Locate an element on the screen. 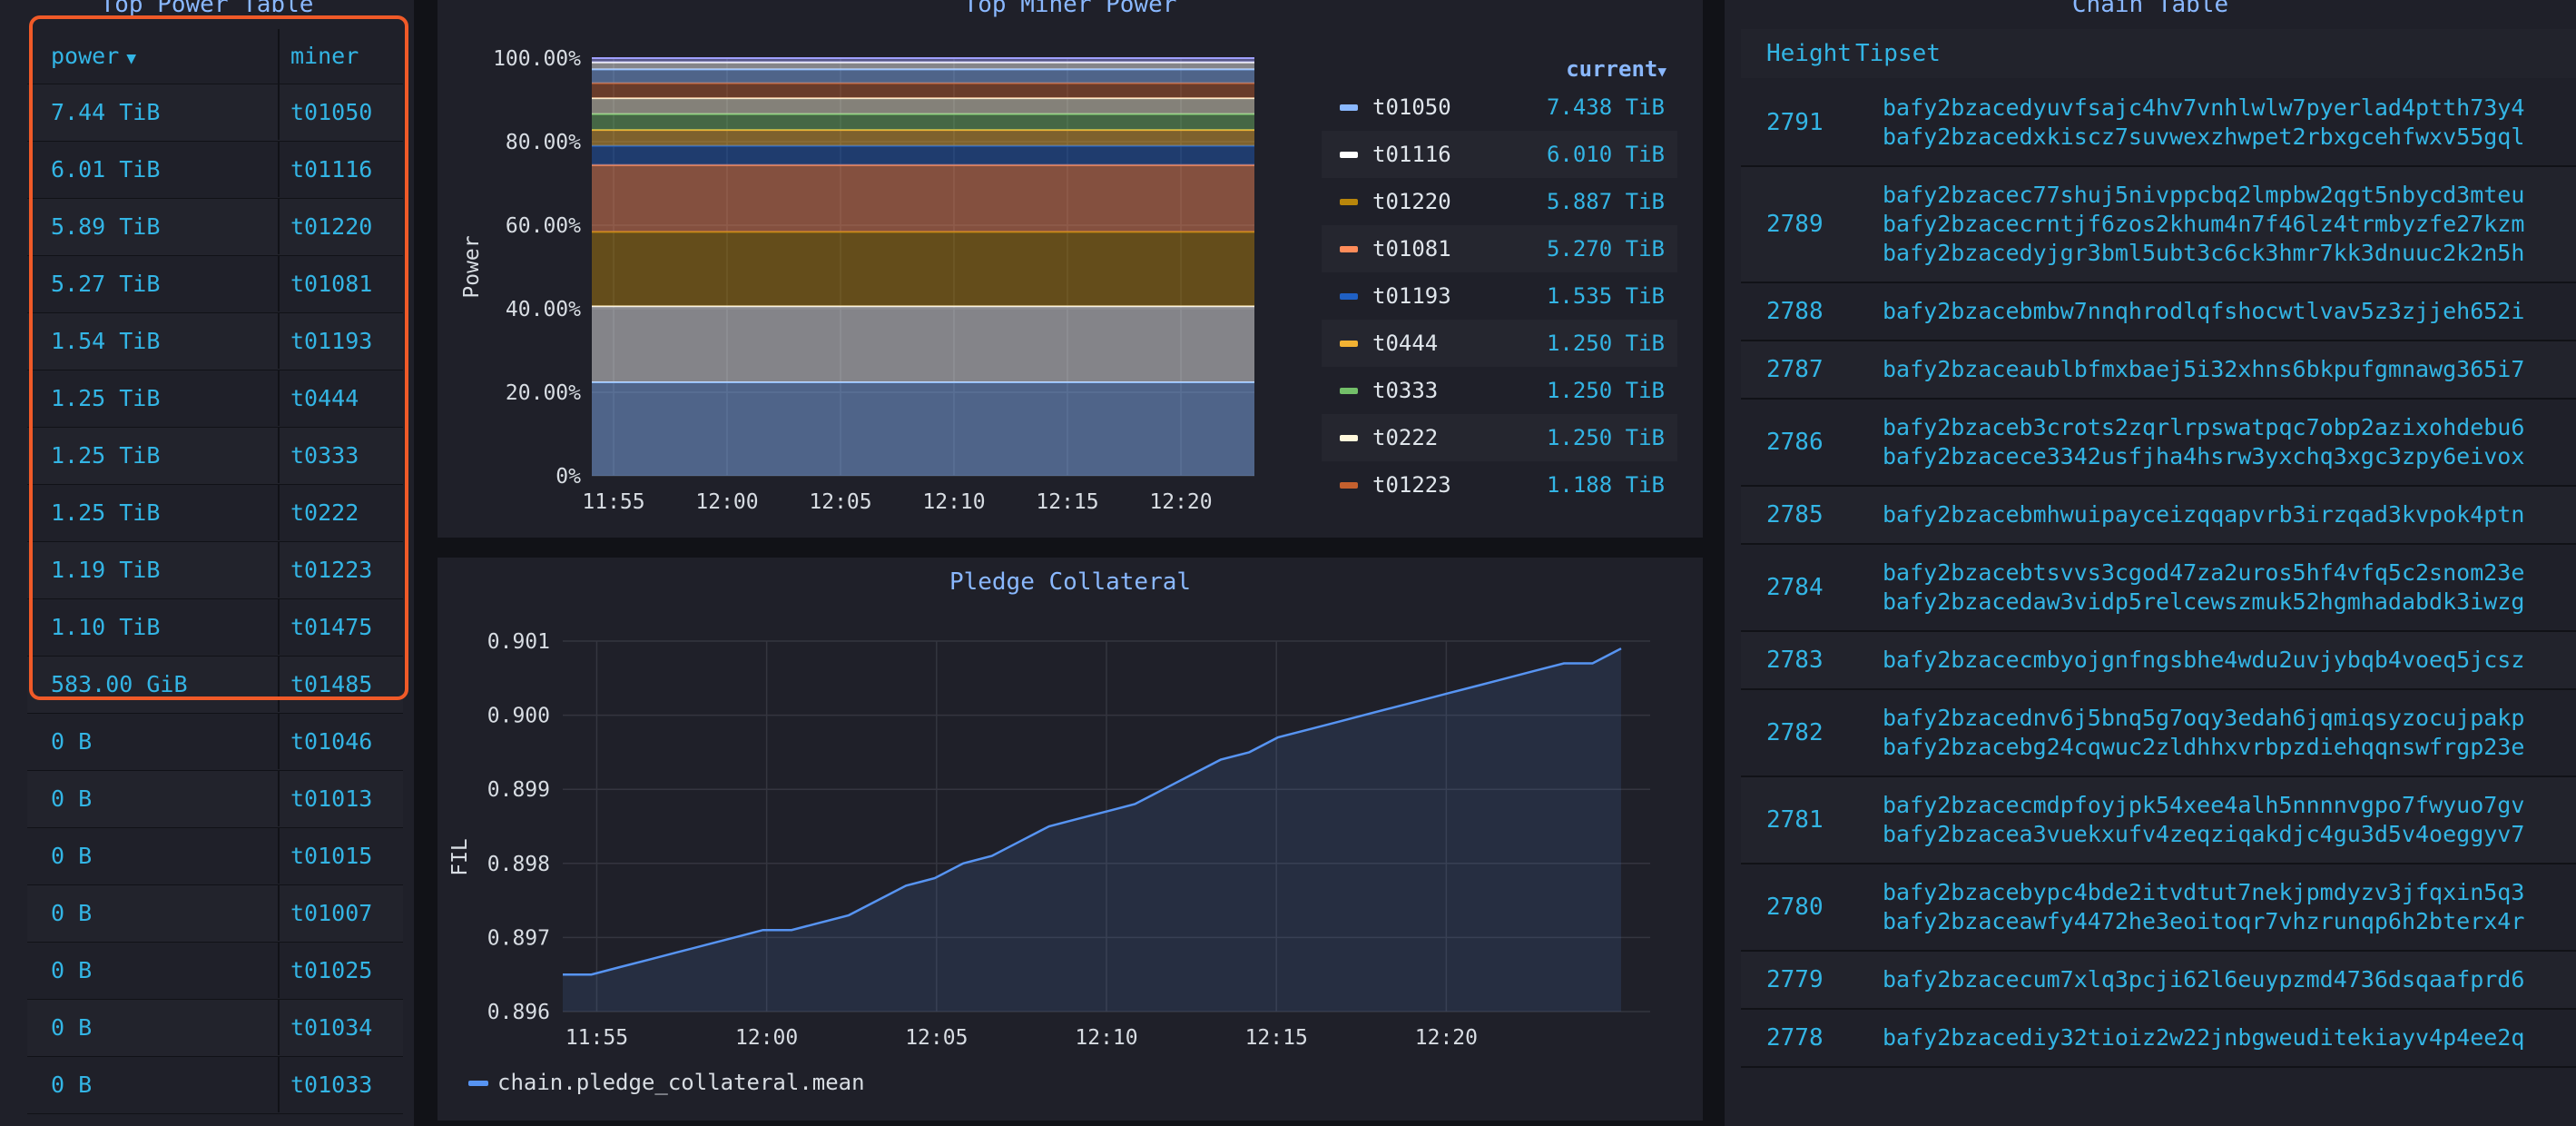  height-cell: 2781 is located at coordinates (1795, 820).